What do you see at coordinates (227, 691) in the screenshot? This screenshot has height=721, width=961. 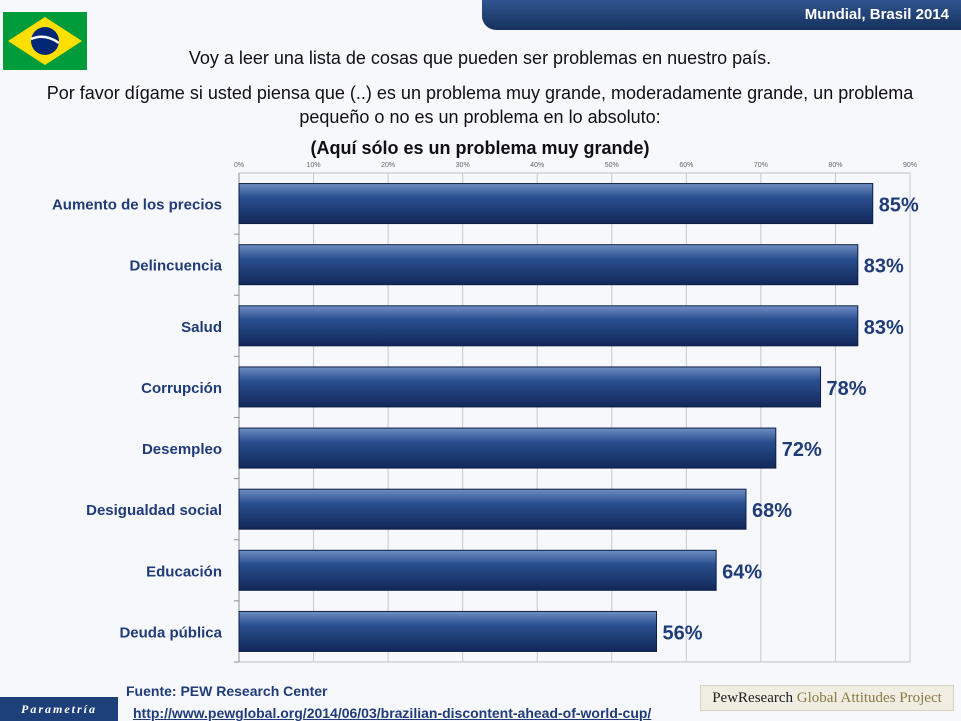 I see `footer-source: Fuente: PEW Research Center` at bounding box center [227, 691].